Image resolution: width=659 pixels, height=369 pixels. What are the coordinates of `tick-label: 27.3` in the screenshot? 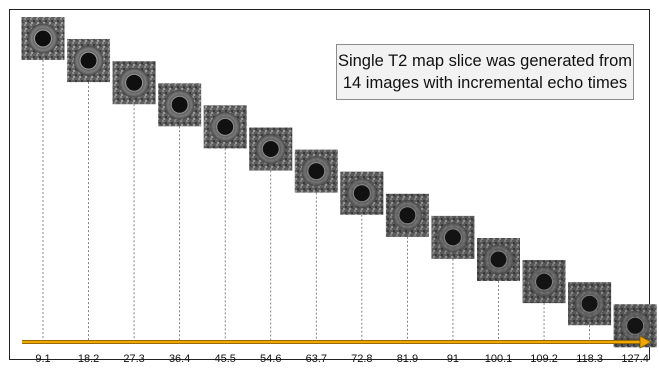 It's located at (133, 359).